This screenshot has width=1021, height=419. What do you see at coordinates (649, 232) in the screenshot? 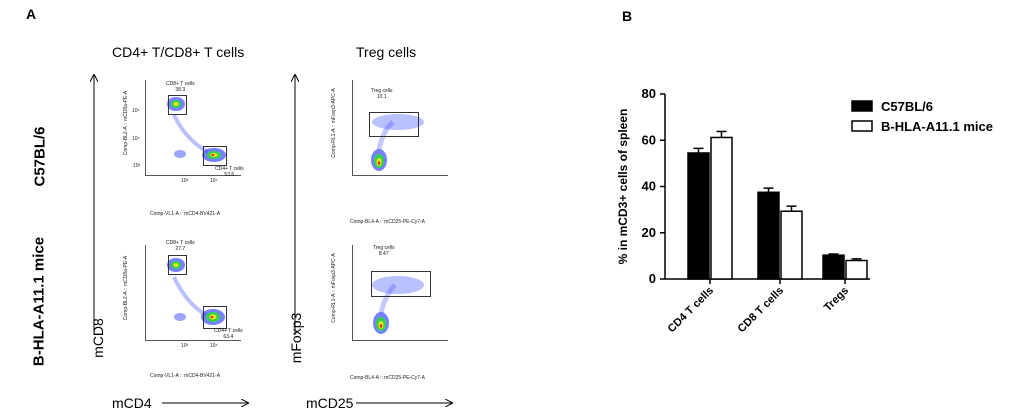
I see `y-tick-label: 20` at bounding box center [649, 232].